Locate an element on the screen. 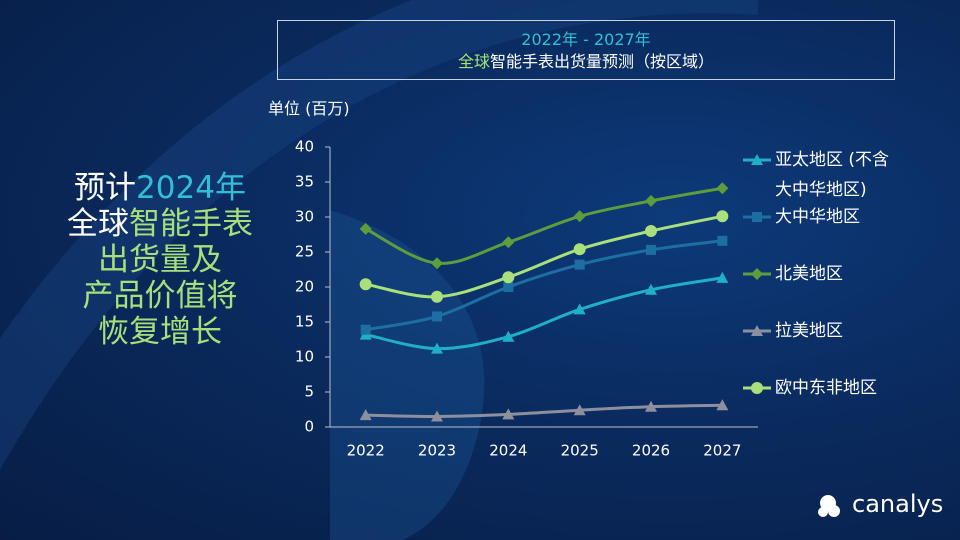  x-tick-label: 2022 is located at coordinates (366, 451).